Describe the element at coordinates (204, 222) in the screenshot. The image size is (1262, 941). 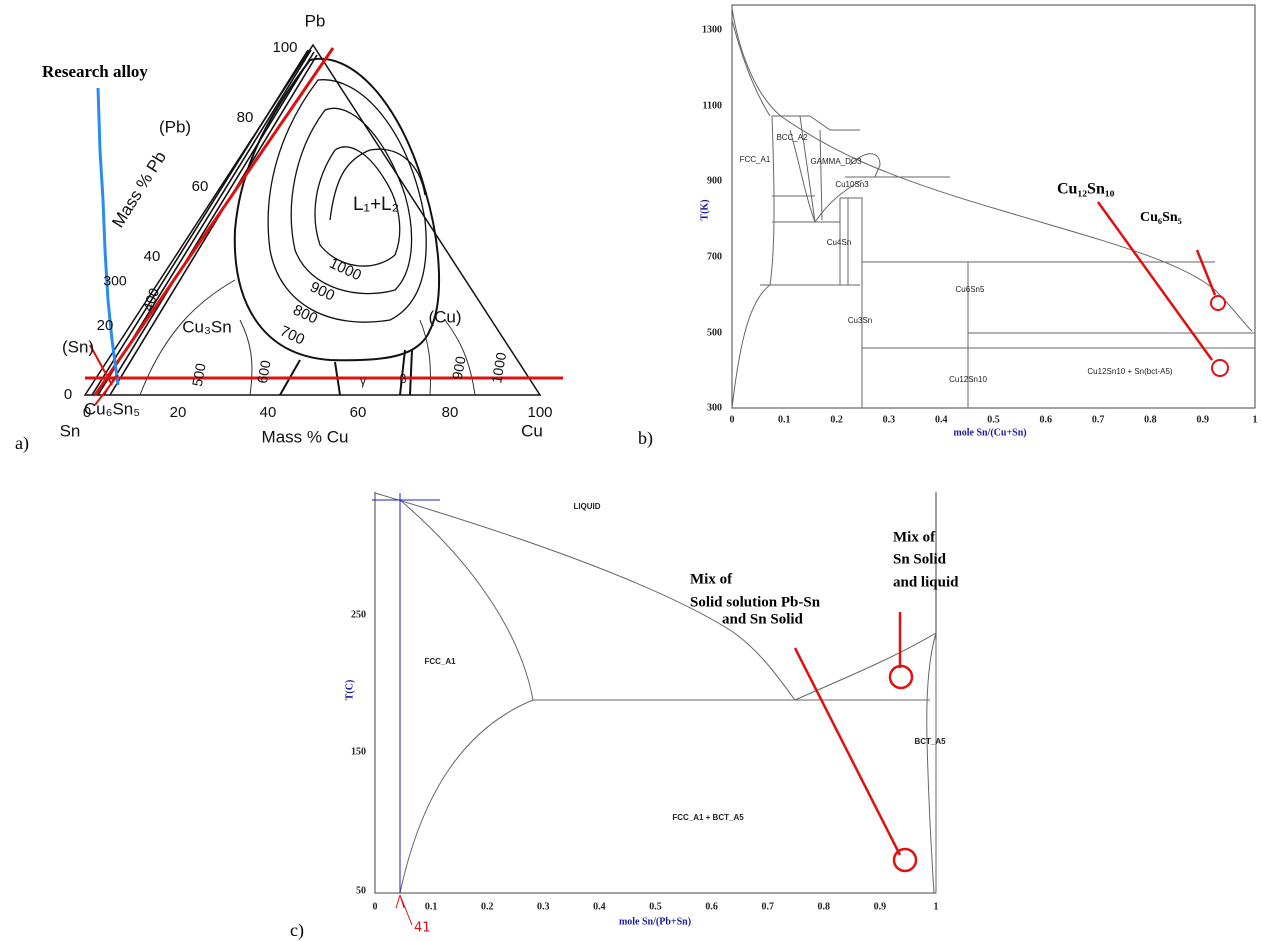
I see `tie-lines` at that location.